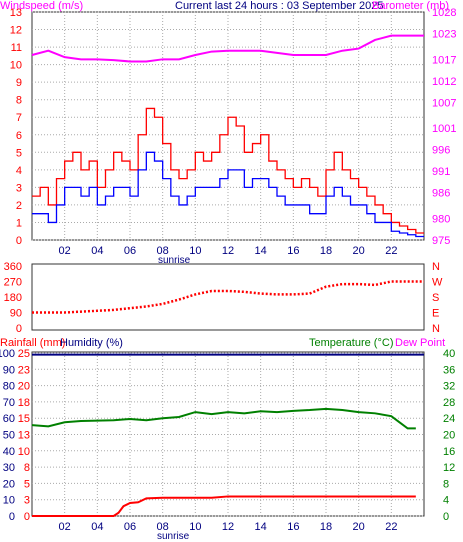  Describe the element at coordinates (435, 298) in the screenshot. I see `direction-compass-label: S` at that location.